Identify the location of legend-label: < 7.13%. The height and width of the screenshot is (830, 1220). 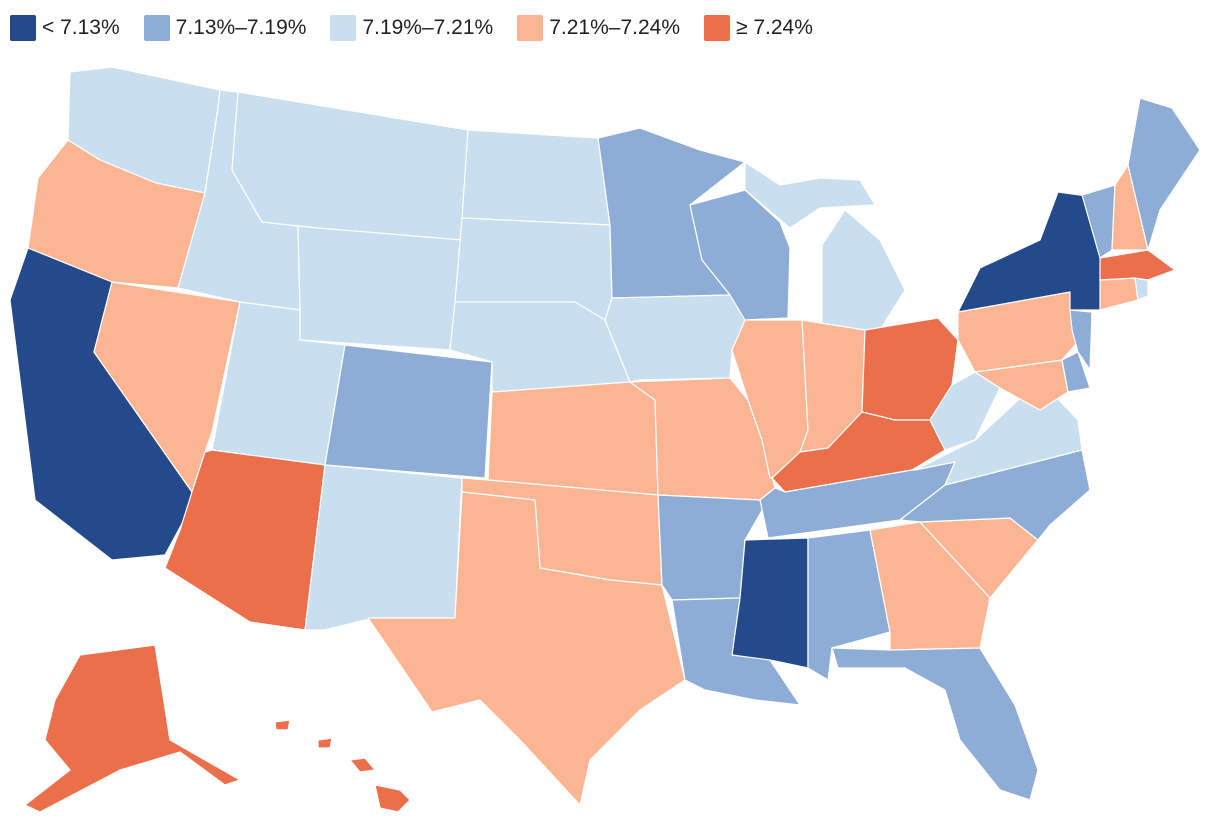
(81, 27).